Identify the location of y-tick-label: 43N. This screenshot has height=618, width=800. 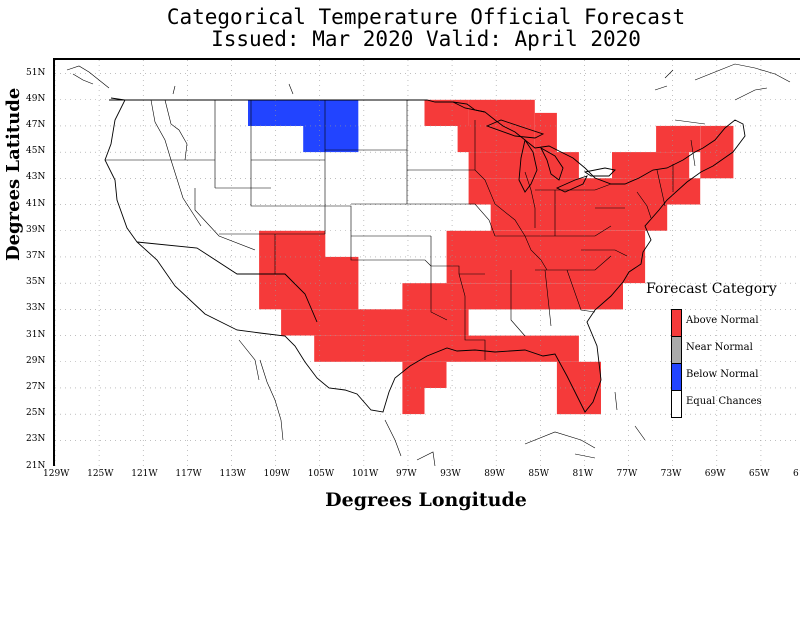
(36, 177).